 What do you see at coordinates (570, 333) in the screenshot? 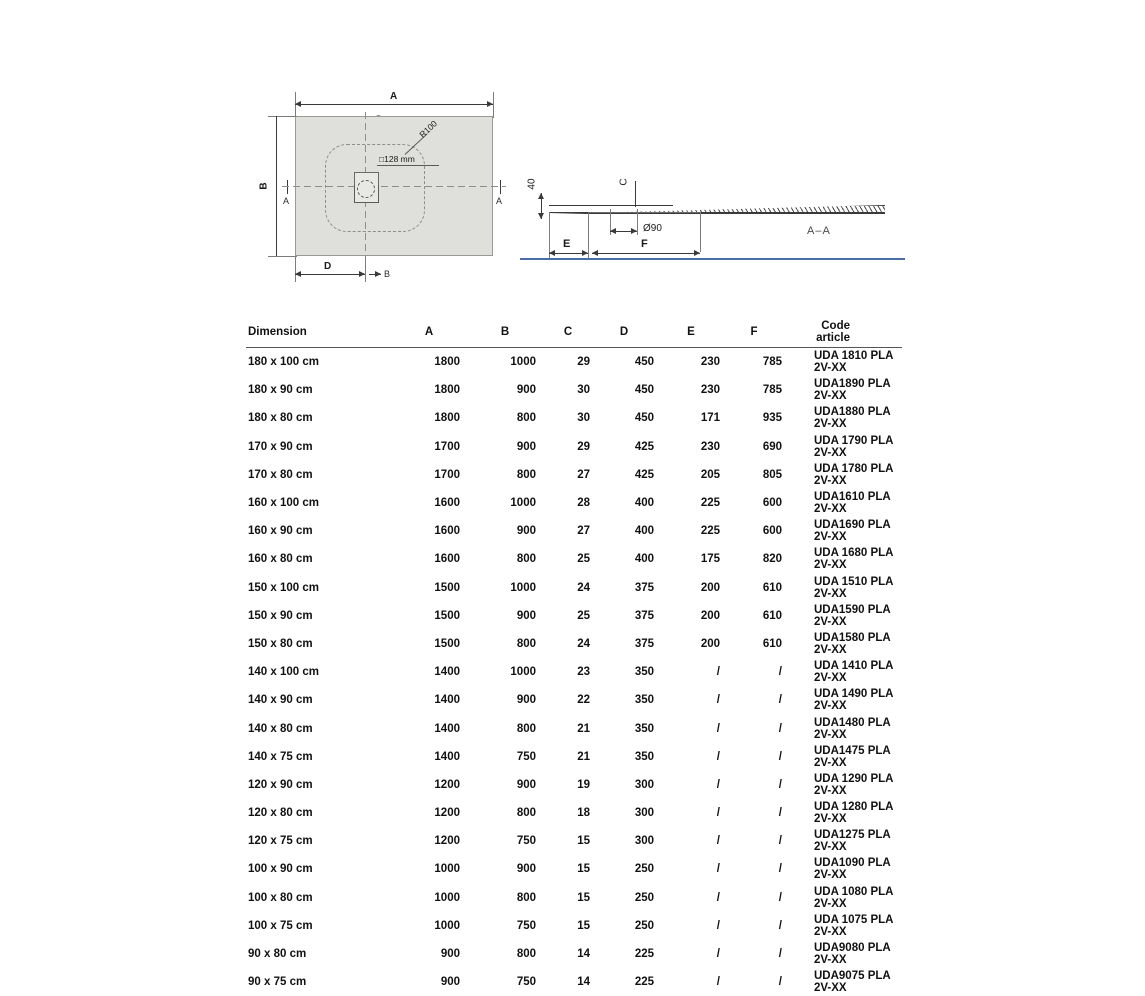
I see `col-header-c: C` at bounding box center [570, 333].